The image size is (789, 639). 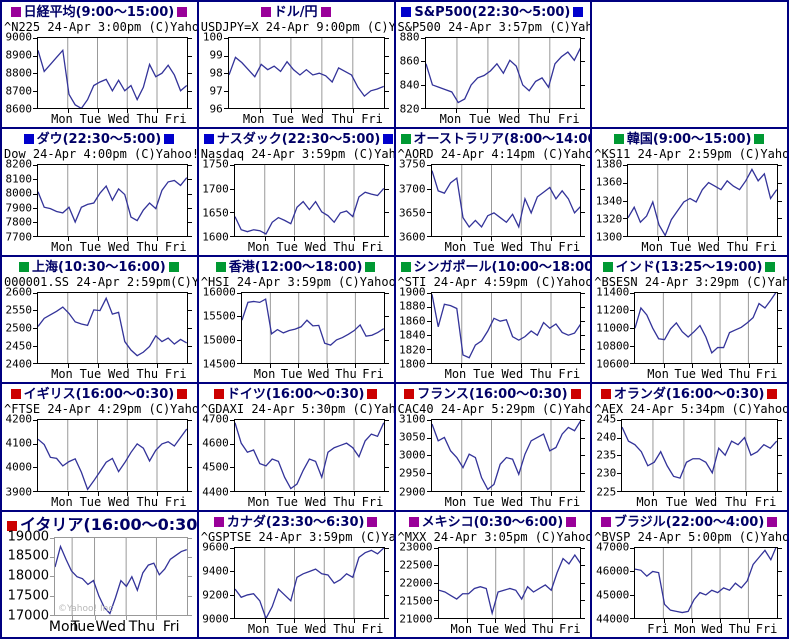 What do you see at coordinates (613, 547) in the screenshot?
I see `y-tick-label: 47000` at bounding box center [613, 547].